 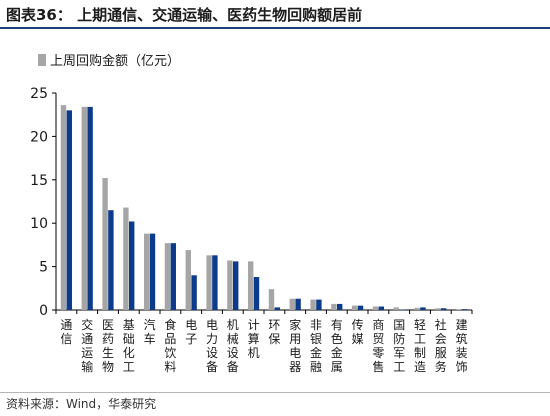 I want to click on x-tick-label-char: 品, so click(x=170, y=339).